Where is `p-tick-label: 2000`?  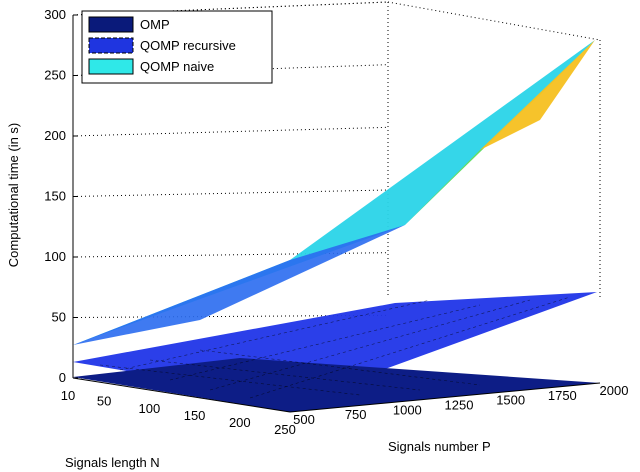
p-tick-label: 2000 is located at coordinates (614, 390).